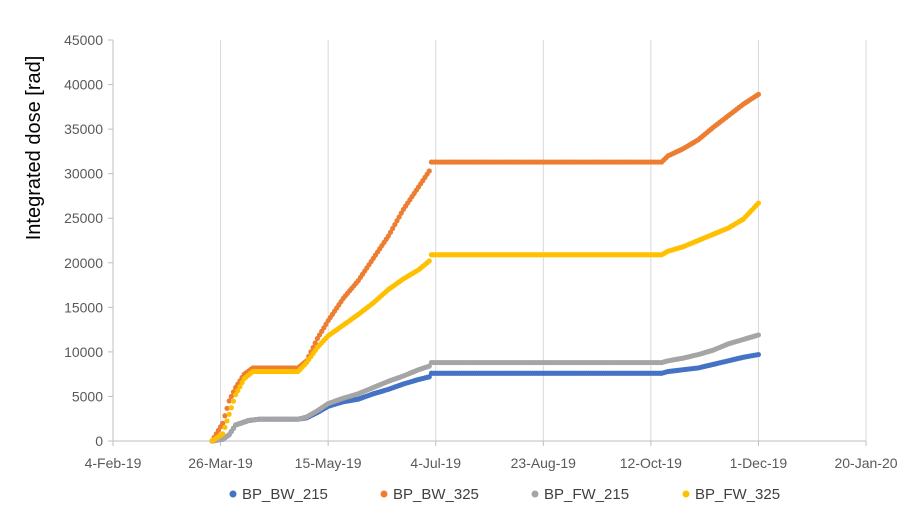 The width and height of the screenshot is (913, 514). I want to click on y-tick-label: 20000, so click(83, 263).